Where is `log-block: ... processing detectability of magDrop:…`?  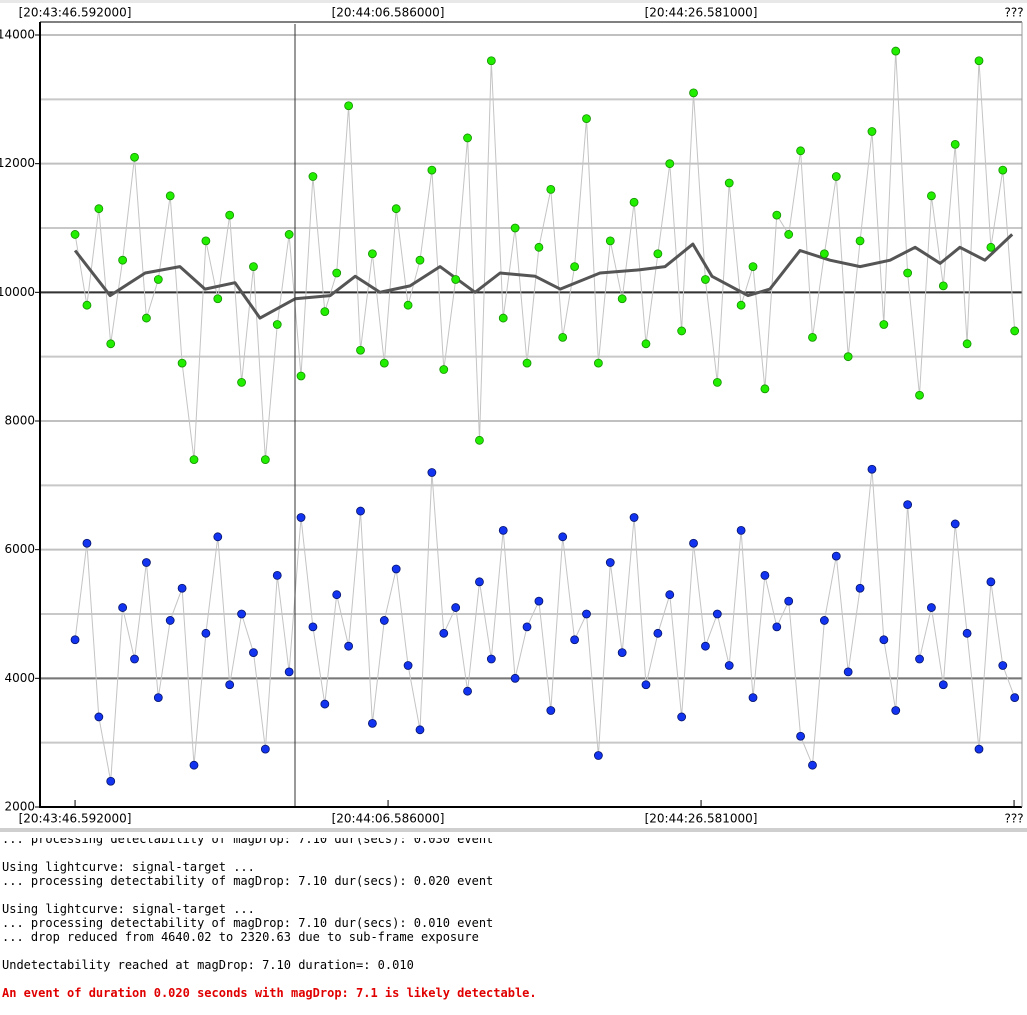
log-block: ... processing detectability of magDrop:… is located at coordinates (514, 842).